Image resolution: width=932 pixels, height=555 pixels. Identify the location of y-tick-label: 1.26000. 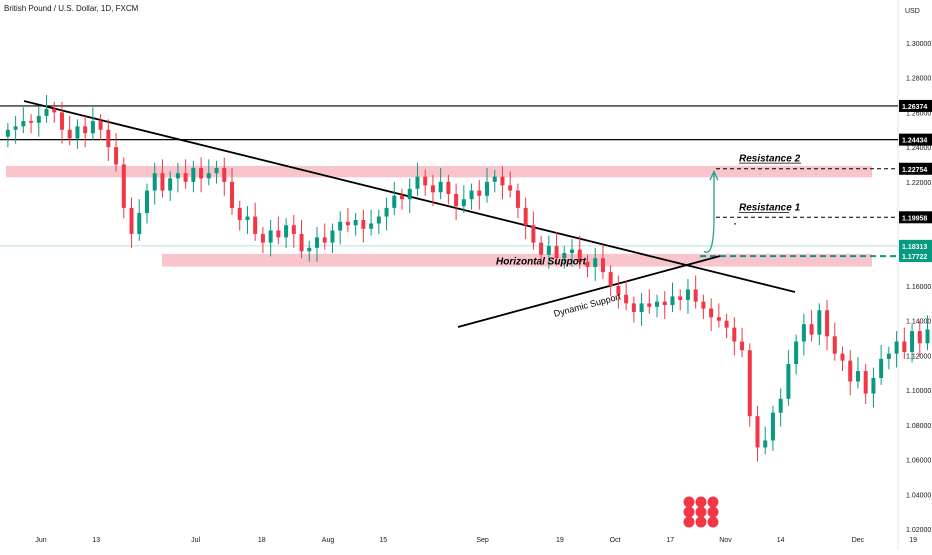
(918, 113).